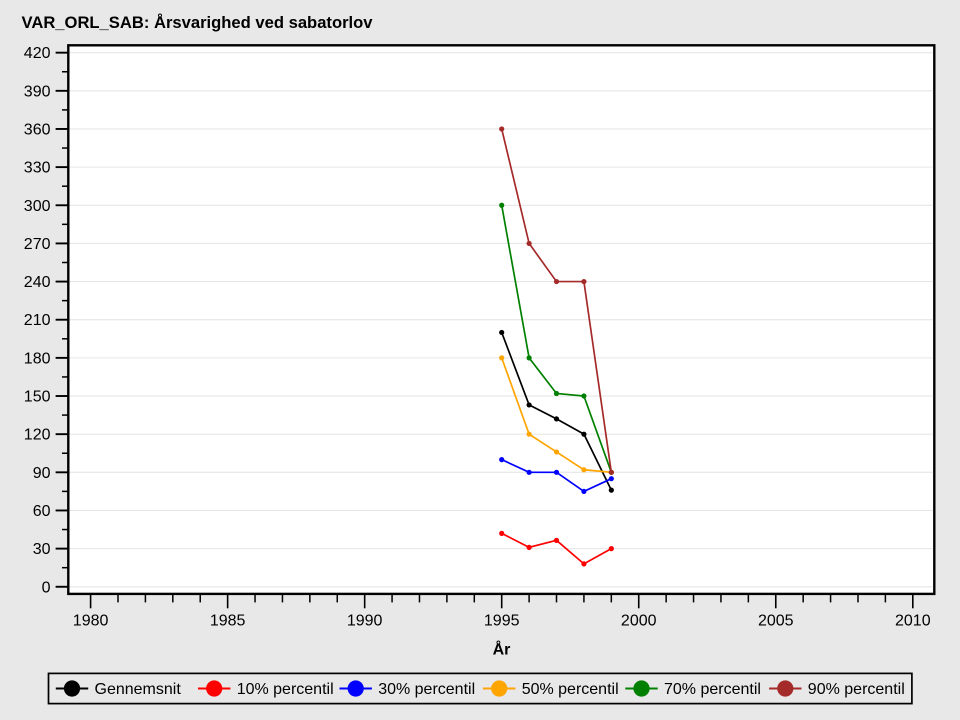  What do you see at coordinates (913, 621) in the screenshot?
I see `svg-text: 2010` at bounding box center [913, 621].